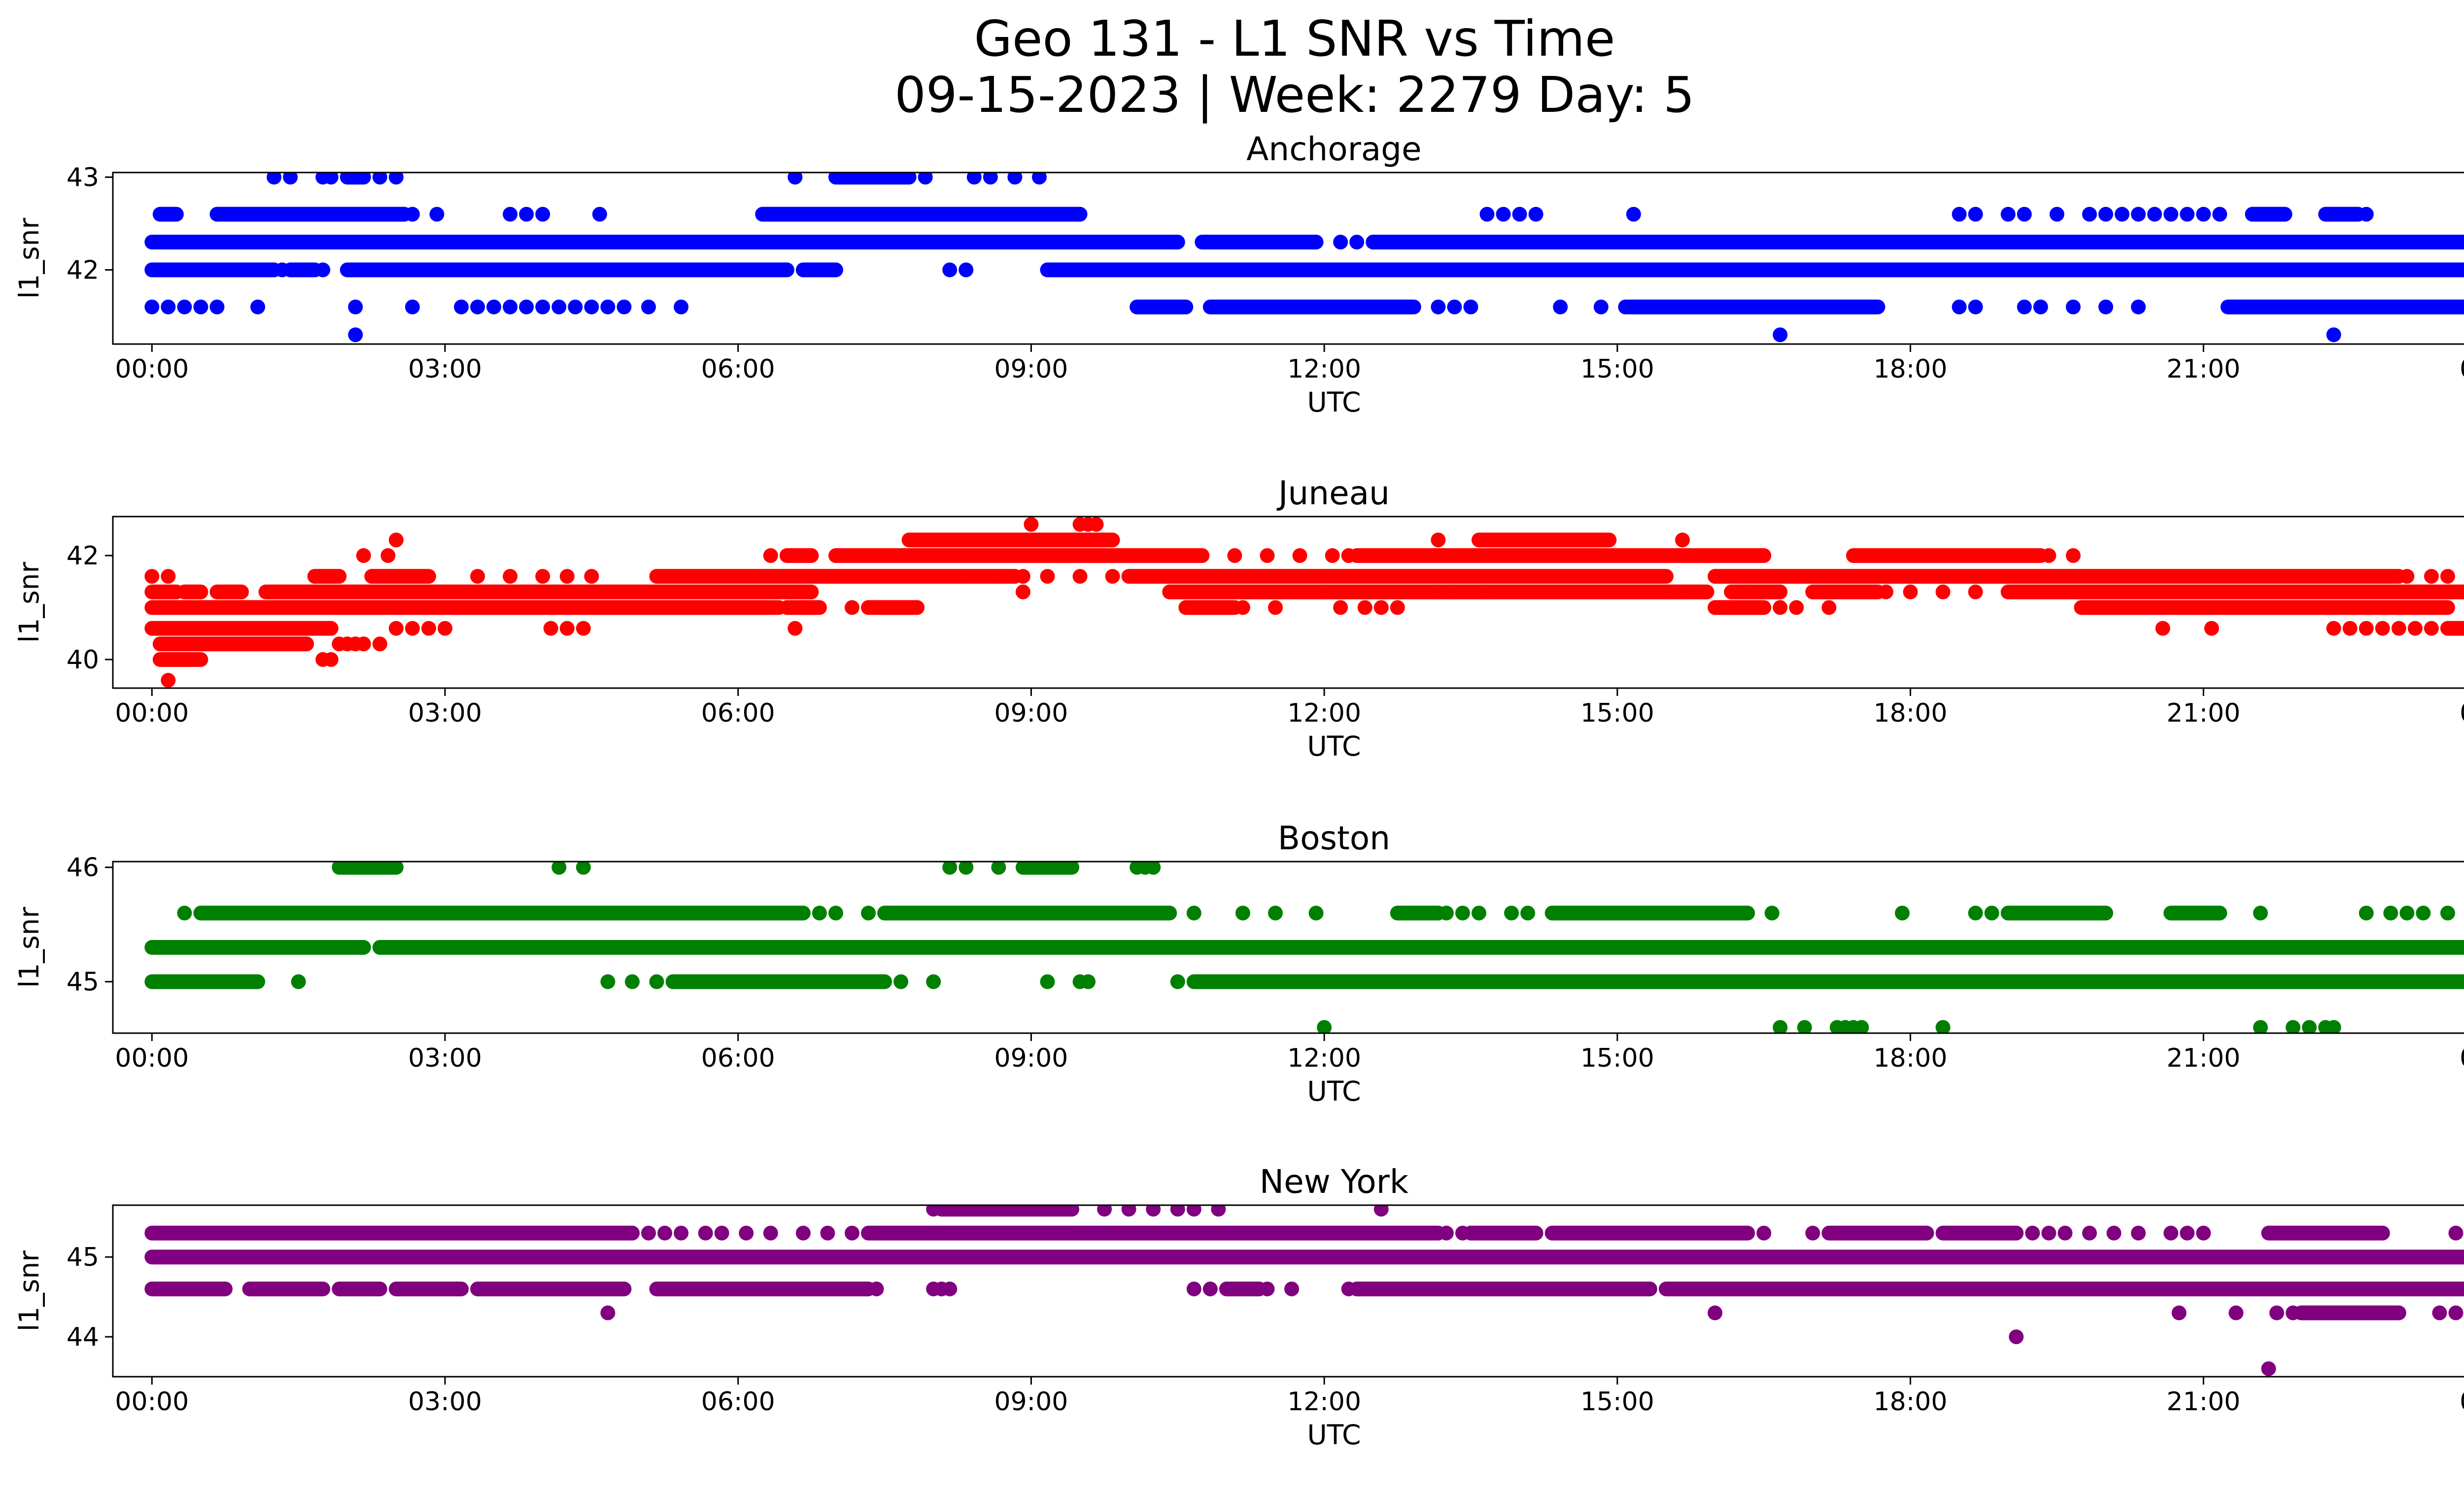 The width and height of the screenshot is (2464, 1495). I want to click on subplot-title: Anchorage, so click(1334, 149).